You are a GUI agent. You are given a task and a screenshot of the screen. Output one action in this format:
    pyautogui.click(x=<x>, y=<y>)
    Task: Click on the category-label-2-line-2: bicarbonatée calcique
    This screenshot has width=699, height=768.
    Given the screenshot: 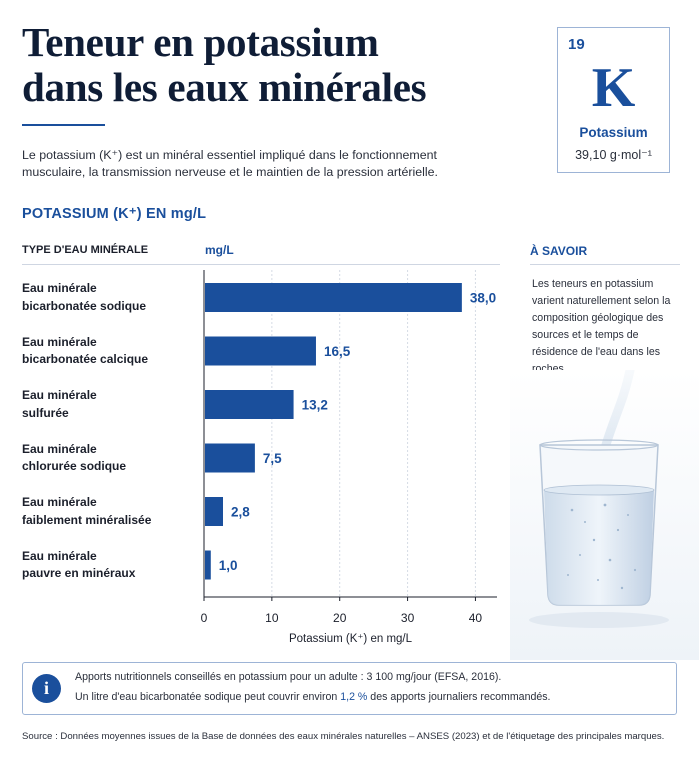 What is the action you would take?
    pyautogui.click(x=85, y=359)
    